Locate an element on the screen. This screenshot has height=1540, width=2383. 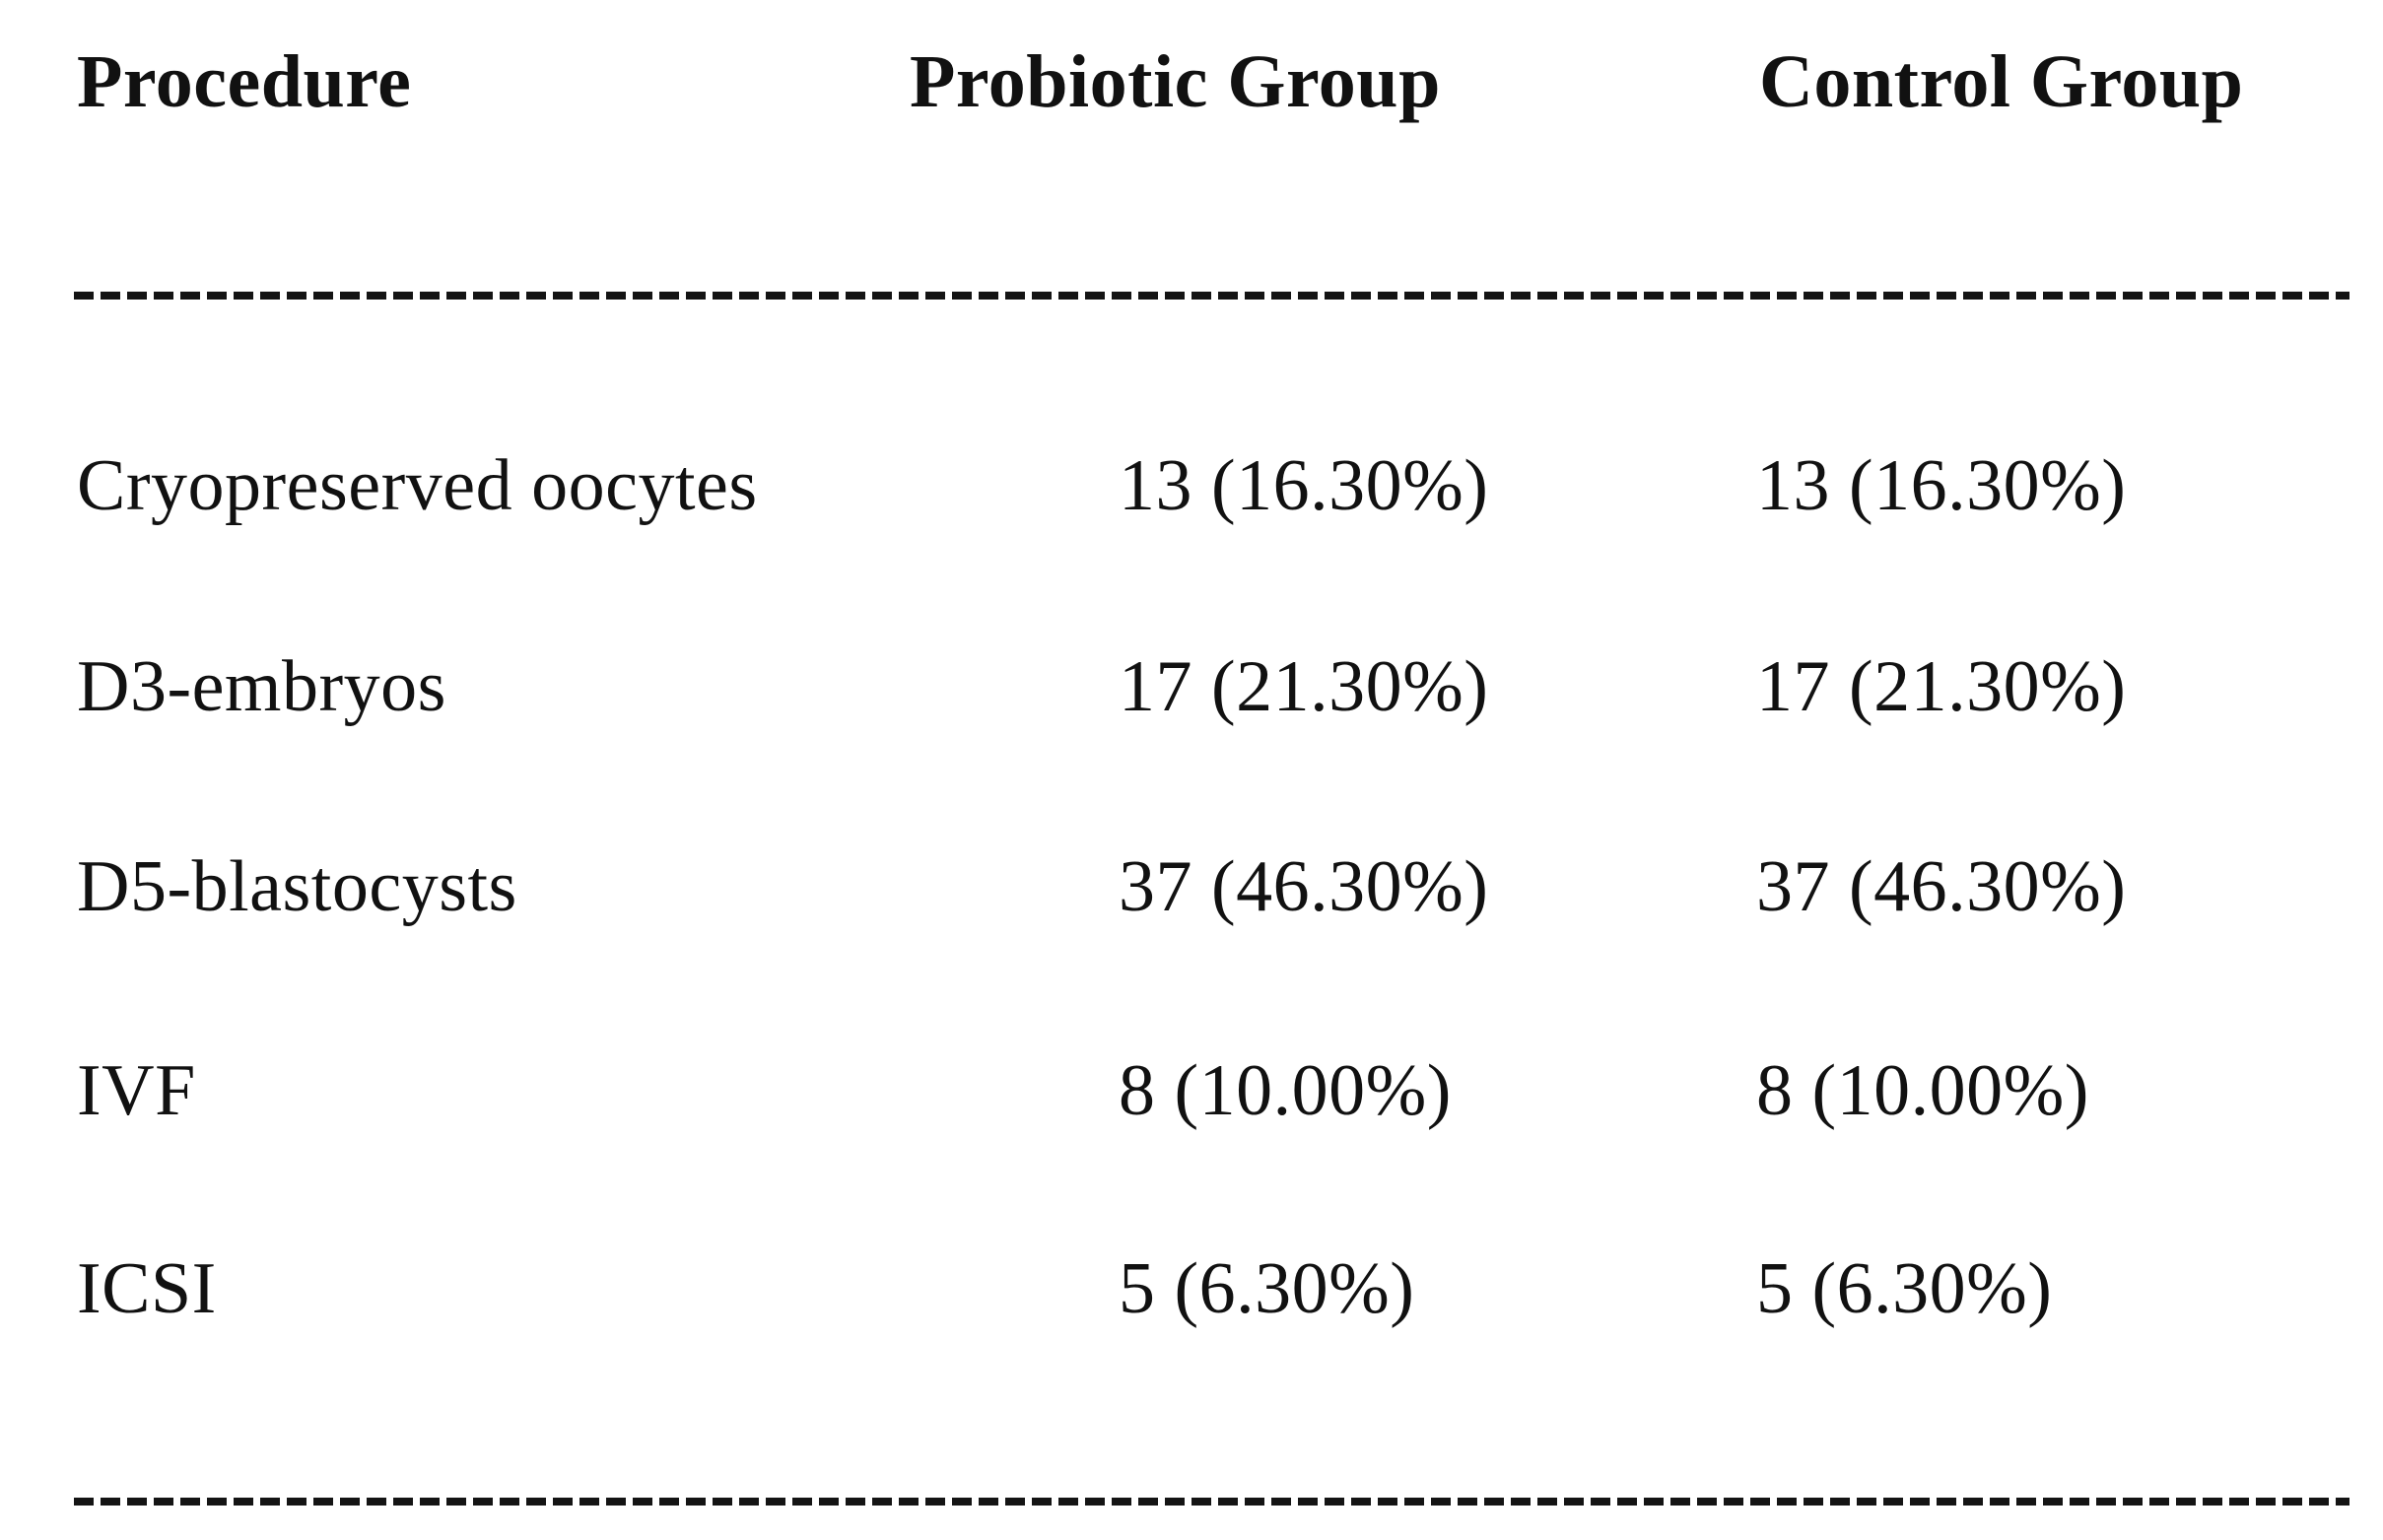
row-cryopreserved-oocytes-probiotic: 13 (16.30%) is located at coordinates (1304, 486).